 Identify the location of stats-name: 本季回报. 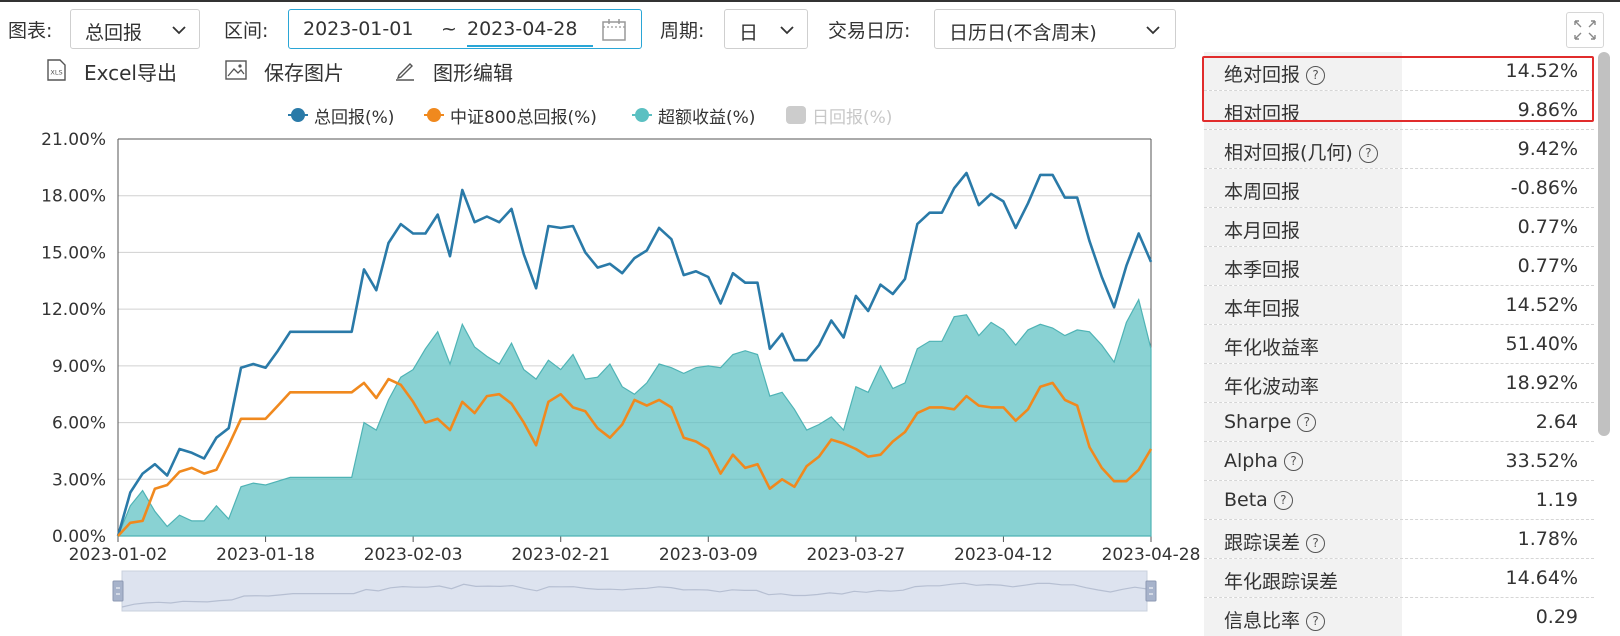
(1262, 268).